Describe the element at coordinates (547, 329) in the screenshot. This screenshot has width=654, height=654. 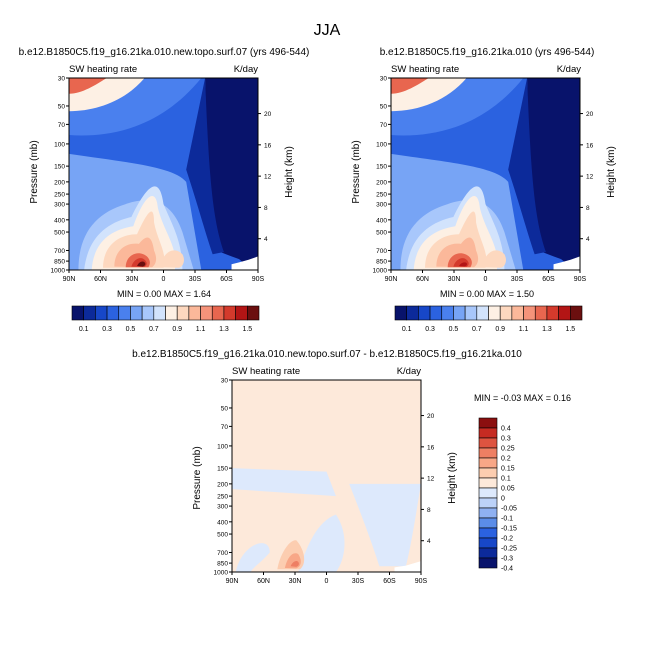
I see `colorbar-panel-2-label: 1.3` at that location.